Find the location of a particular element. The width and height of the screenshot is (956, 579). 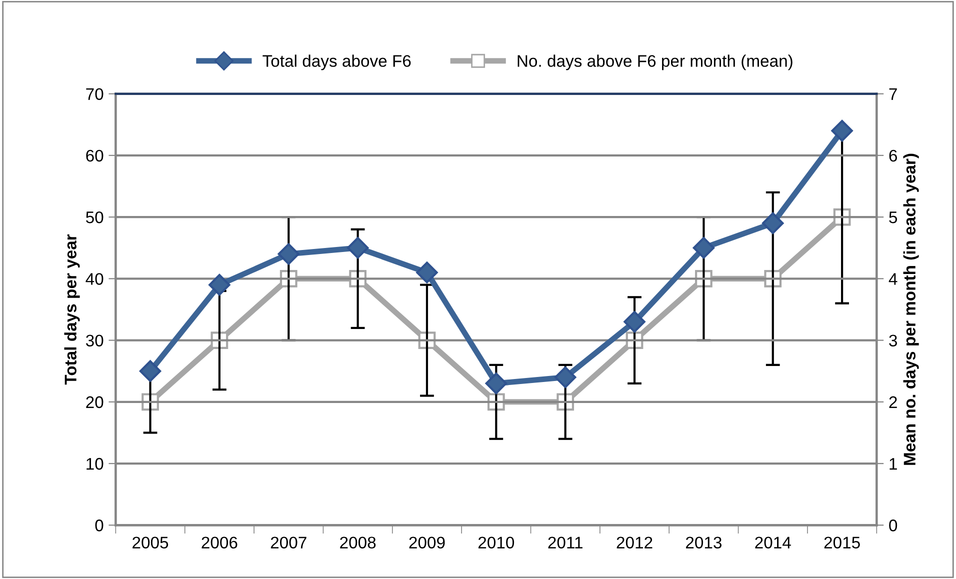

y-tick-label: 50 is located at coordinates (95, 217).